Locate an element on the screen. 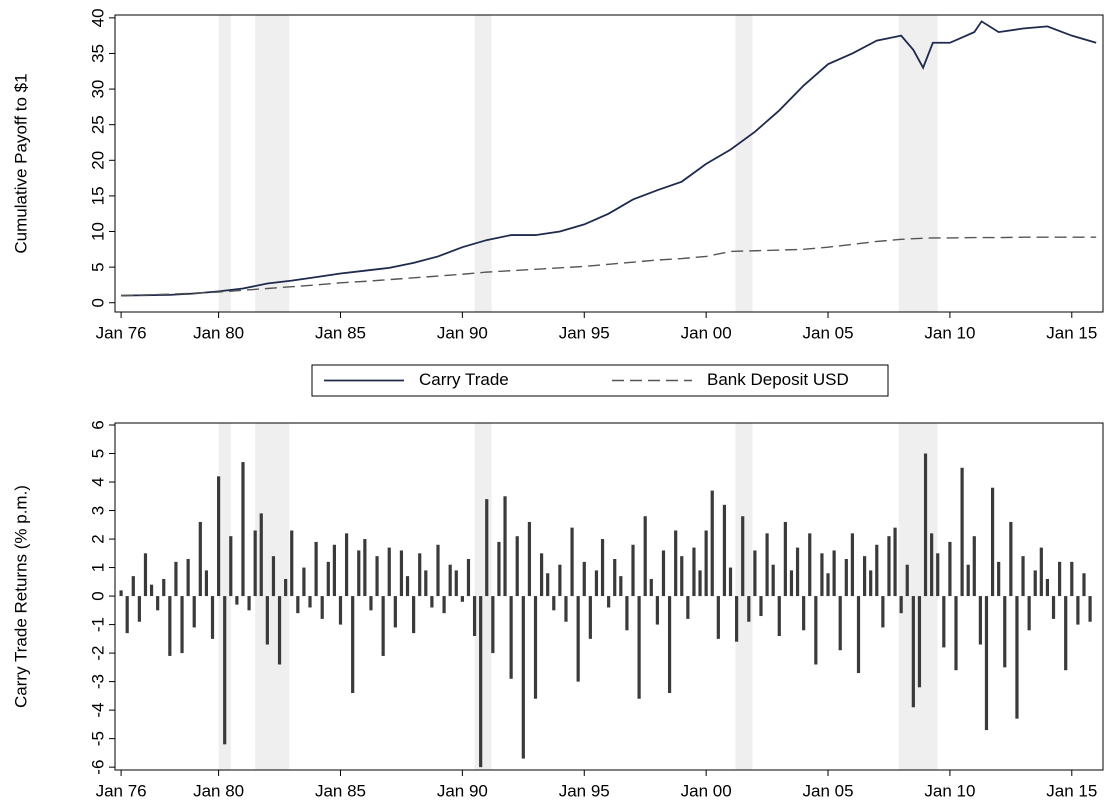 The image size is (1113, 811). y-tick-label: 20 is located at coordinates (97, 160).